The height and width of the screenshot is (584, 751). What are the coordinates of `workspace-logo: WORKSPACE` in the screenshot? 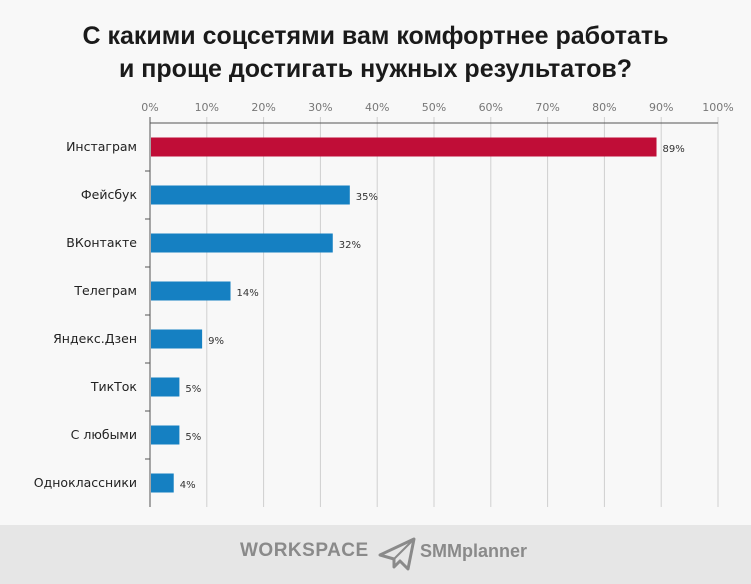 It's located at (304, 550).